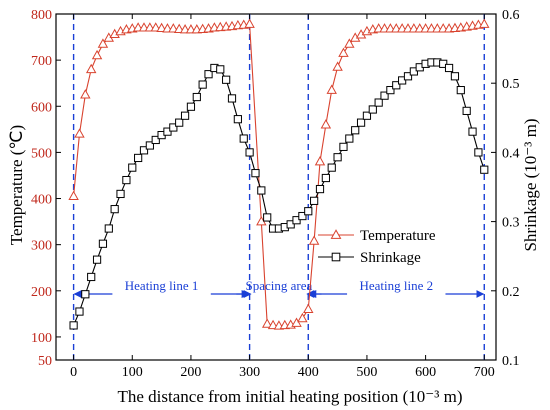 Image resolution: width=550 pixels, height=410 pixels. What do you see at coordinates (390, 258) in the screenshot?
I see `legend-label: Shrinkage` at bounding box center [390, 258].